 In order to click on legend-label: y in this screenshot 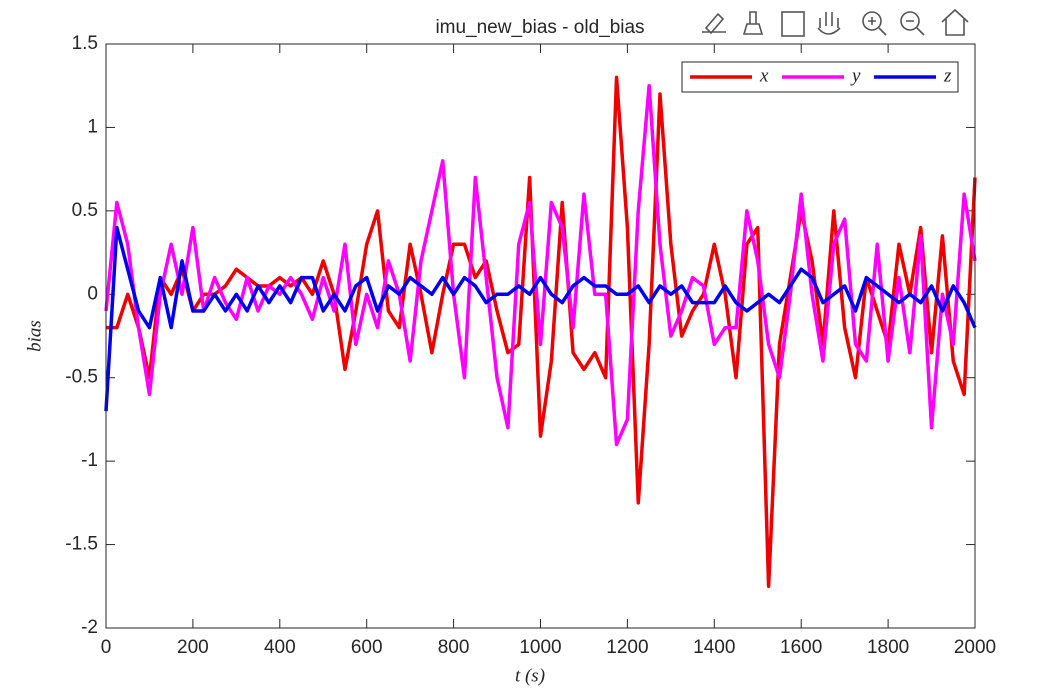, I will do `click(855, 75)`.